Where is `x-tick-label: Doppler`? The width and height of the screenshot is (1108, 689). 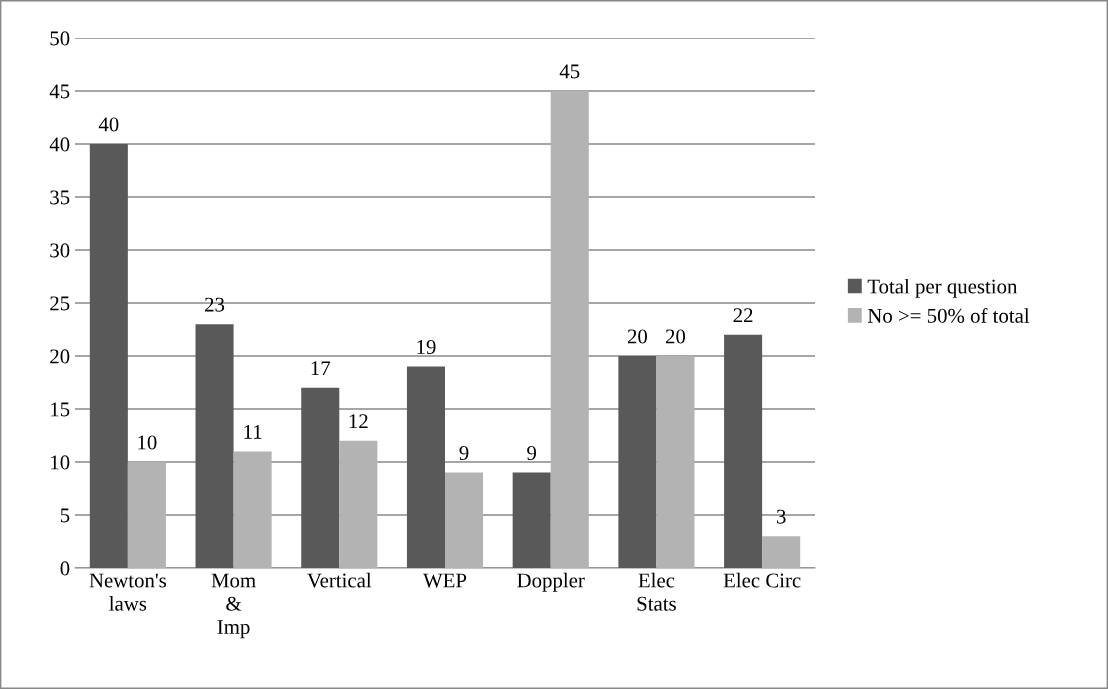
x-tick-label: Doppler is located at coordinates (551, 582).